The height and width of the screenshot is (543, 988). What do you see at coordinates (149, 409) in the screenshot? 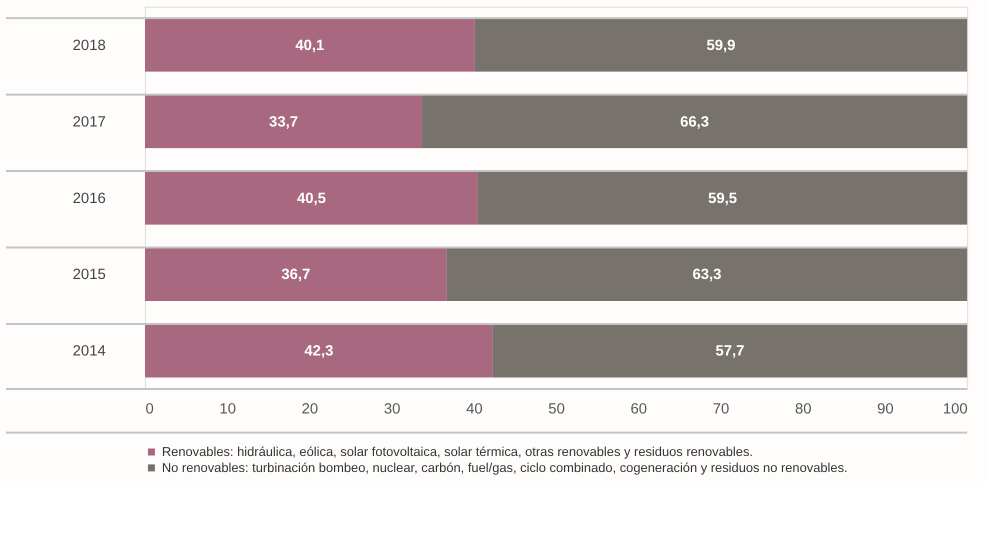
I see `x-tick-label: 0` at bounding box center [149, 409].